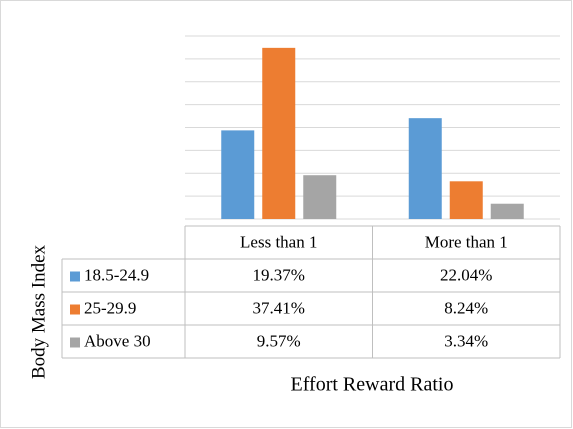  Describe the element at coordinates (279, 274) in the screenshot. I see `table-value: 19.37%` at that location.